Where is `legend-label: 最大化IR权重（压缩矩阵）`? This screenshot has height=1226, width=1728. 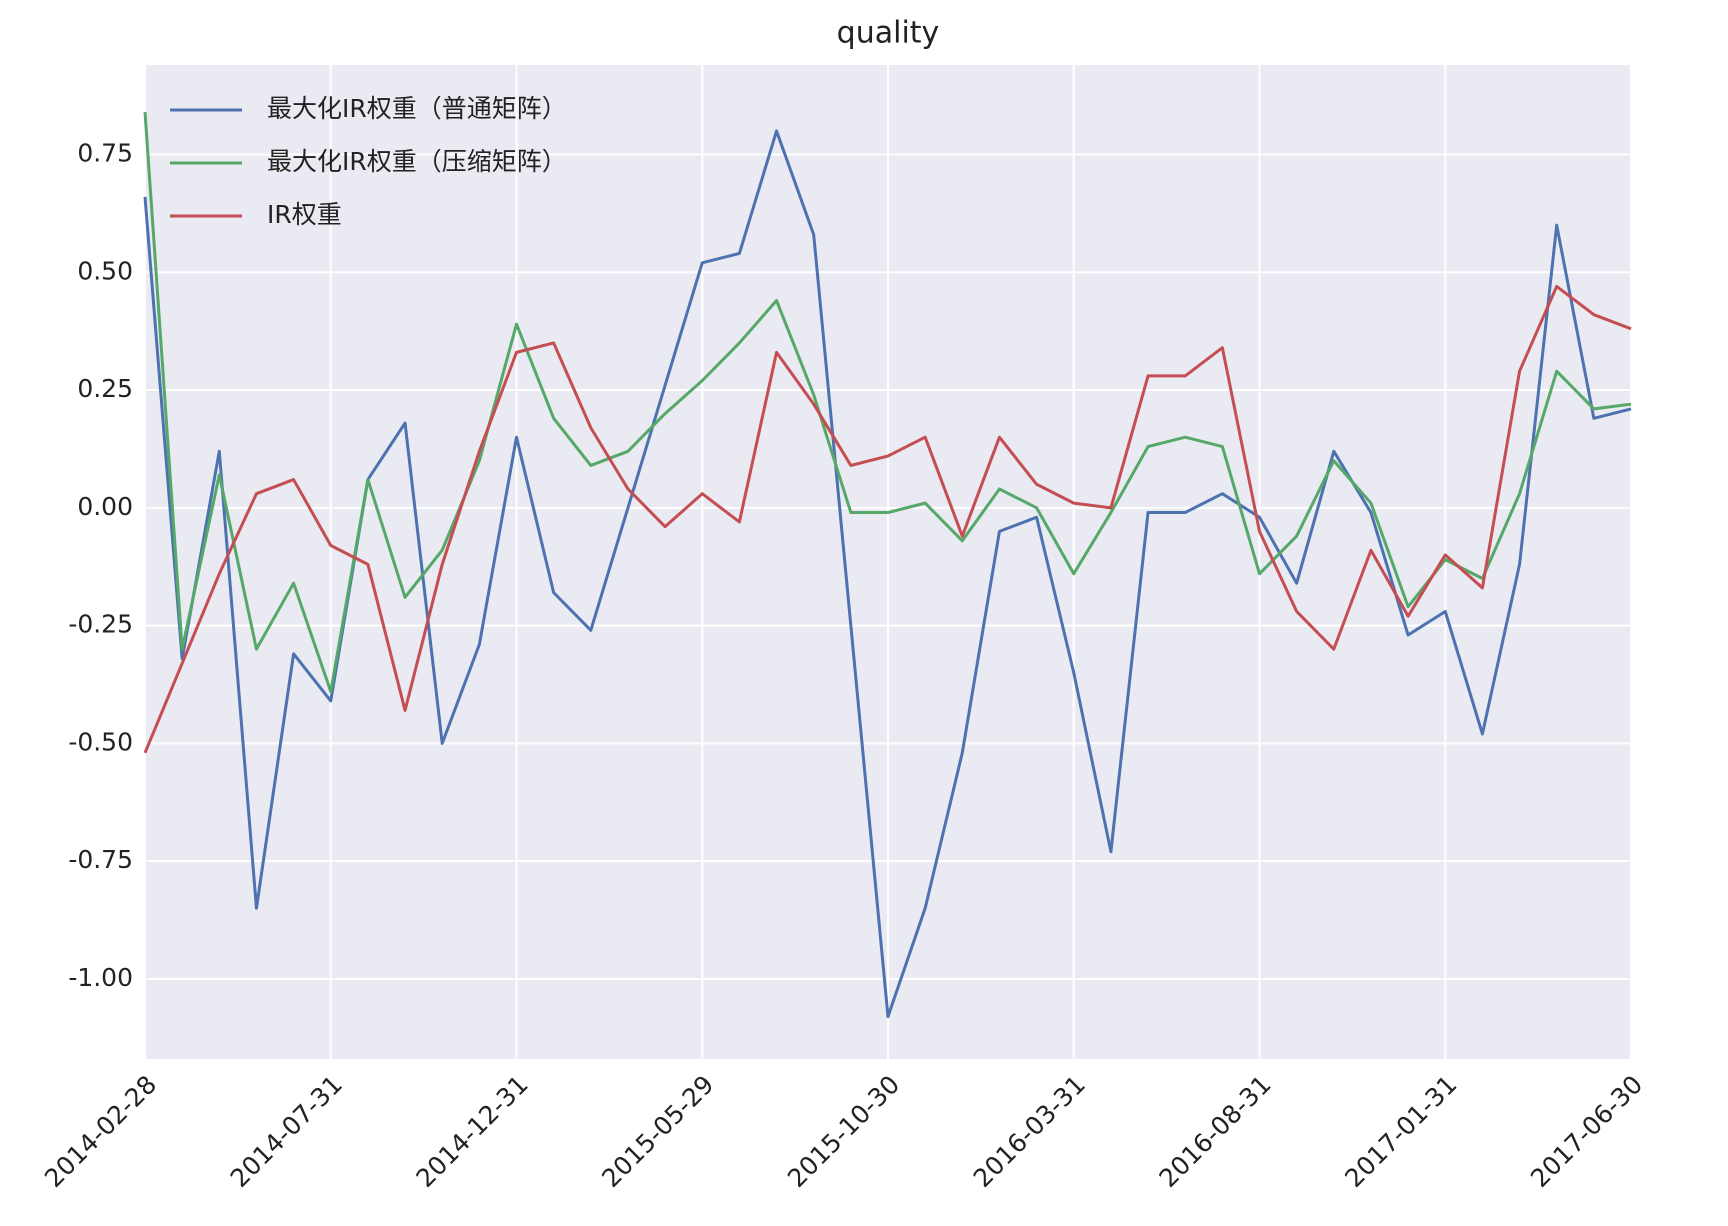
legend-label: 最大化IR权重（压缩矩阵） is located at coordinates (417, 161).